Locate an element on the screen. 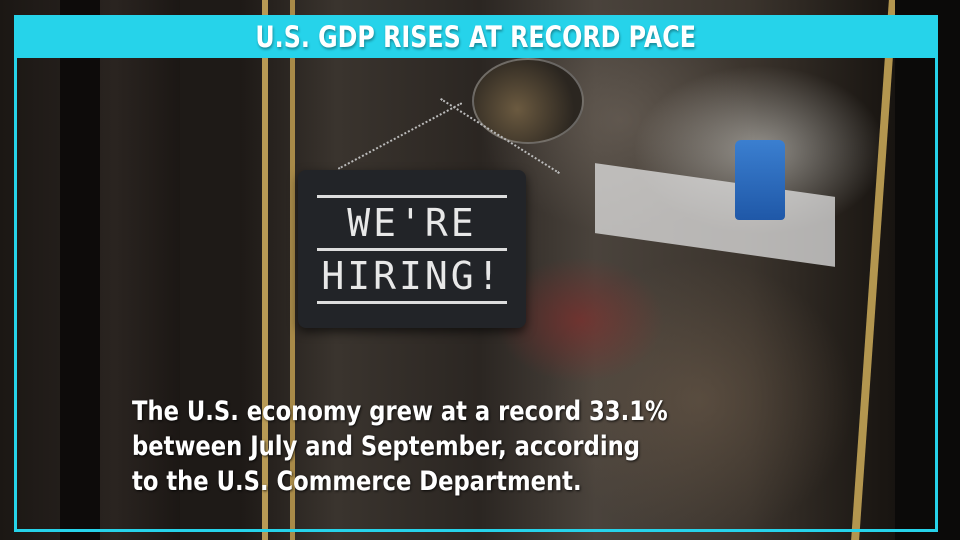 This screenshot has width=960, height=540. cleaner-bottle is located at coordinates (760, 180).